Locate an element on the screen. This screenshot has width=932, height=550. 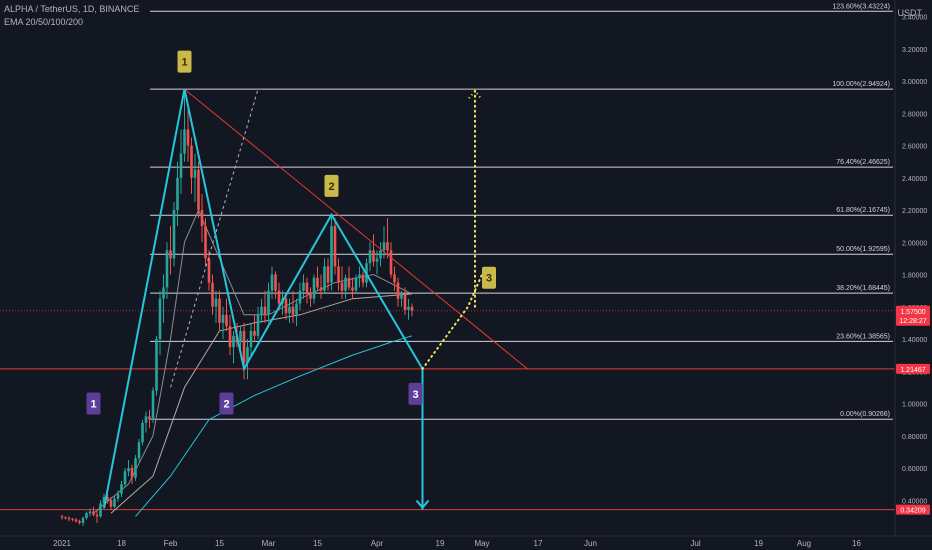
indicator-legend: EMA 20/50/100/200 is located at coordinates (44, 22).